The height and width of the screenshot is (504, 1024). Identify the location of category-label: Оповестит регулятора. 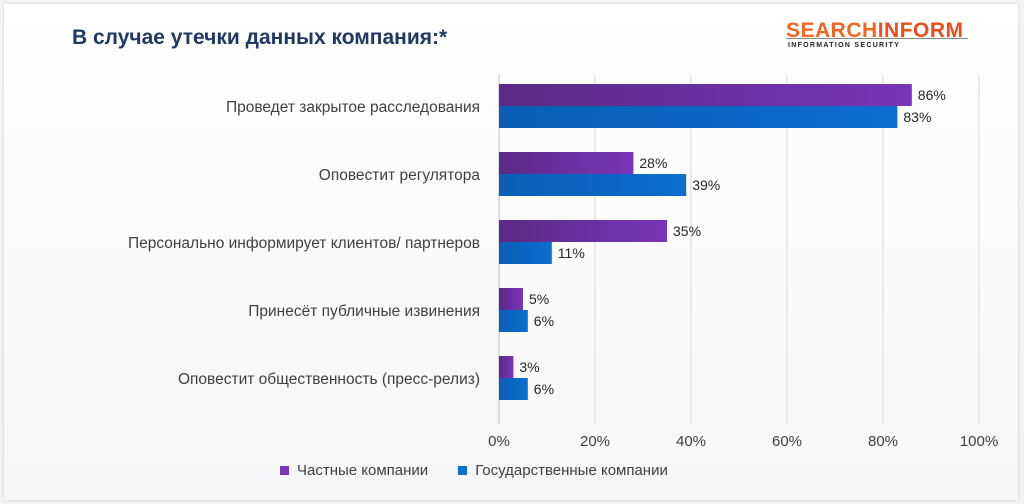
(400, 175).